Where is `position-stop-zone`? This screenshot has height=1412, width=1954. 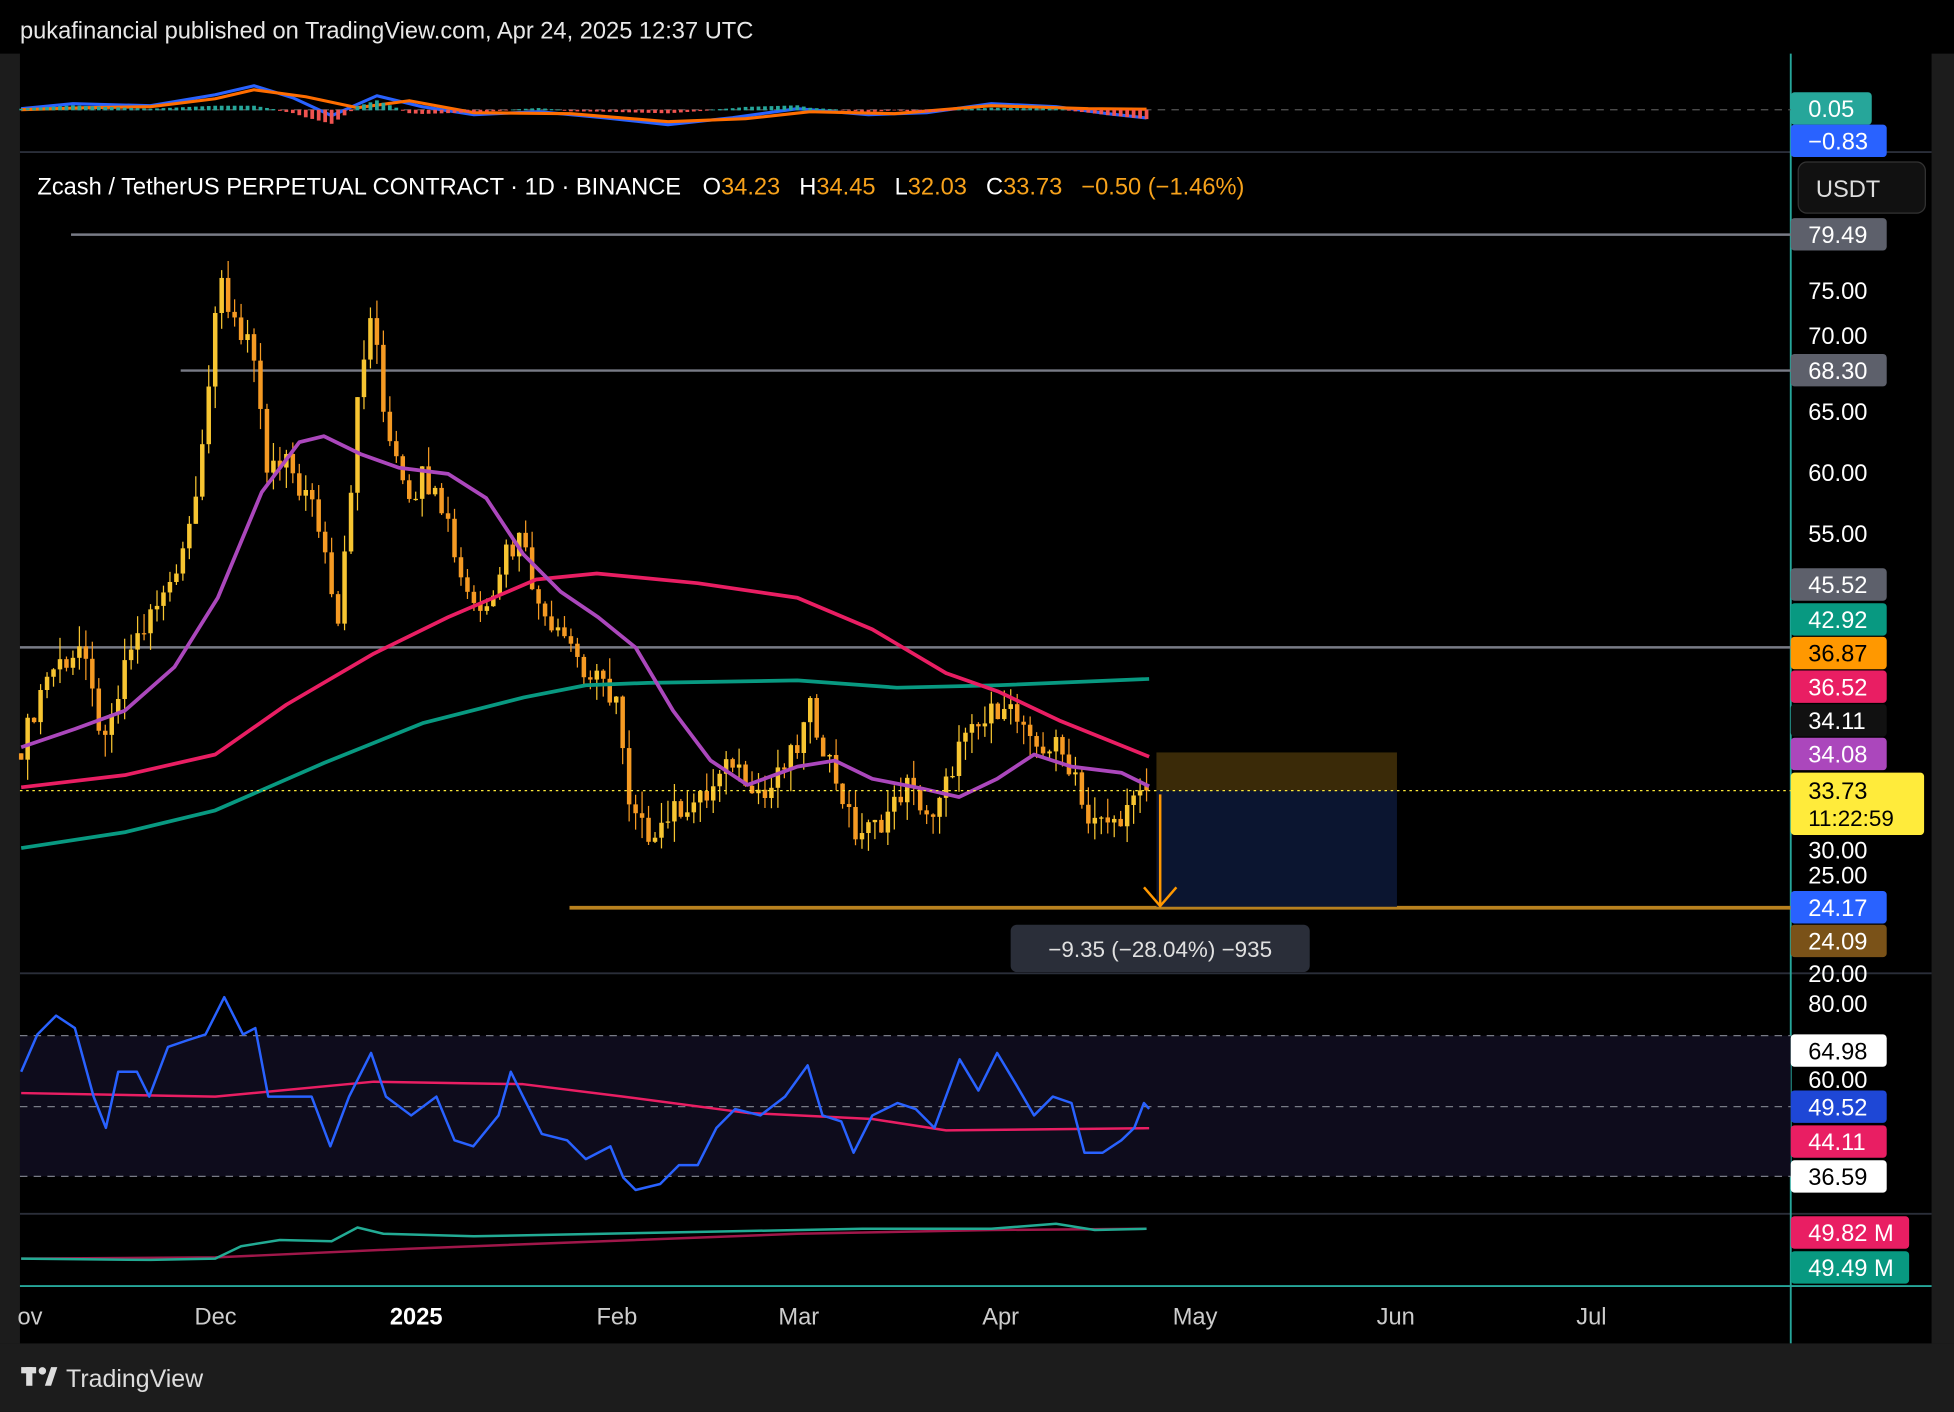
position-stop-zone is located at coordinates (1276, 771).